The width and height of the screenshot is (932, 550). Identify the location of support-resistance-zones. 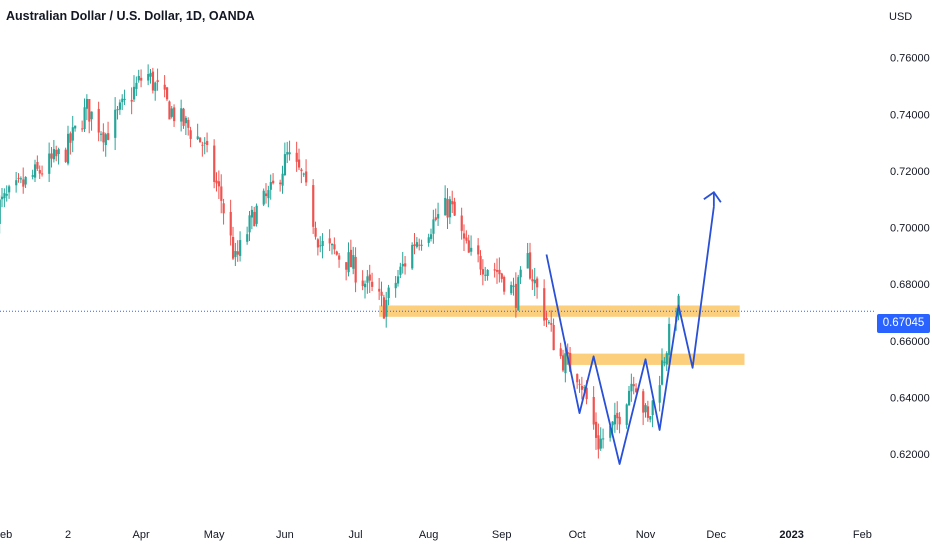
(562, 335).